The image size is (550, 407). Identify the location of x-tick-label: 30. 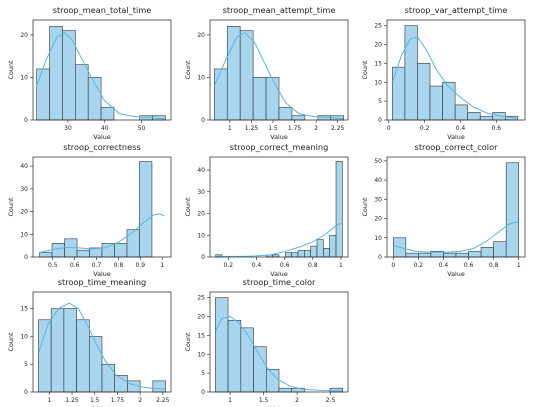
(68, 128).